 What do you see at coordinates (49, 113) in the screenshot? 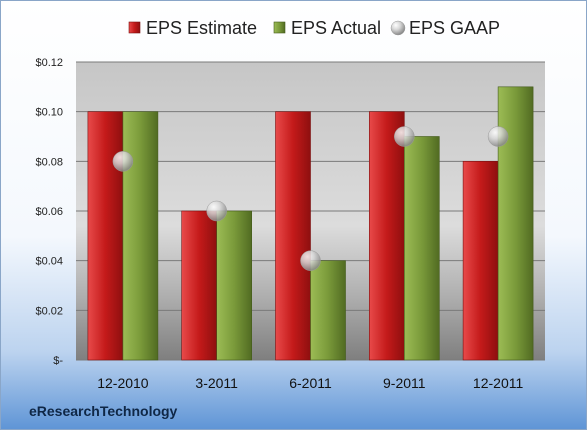
I see `y-tick-label: $0.10` at bounding box center [49, 113].